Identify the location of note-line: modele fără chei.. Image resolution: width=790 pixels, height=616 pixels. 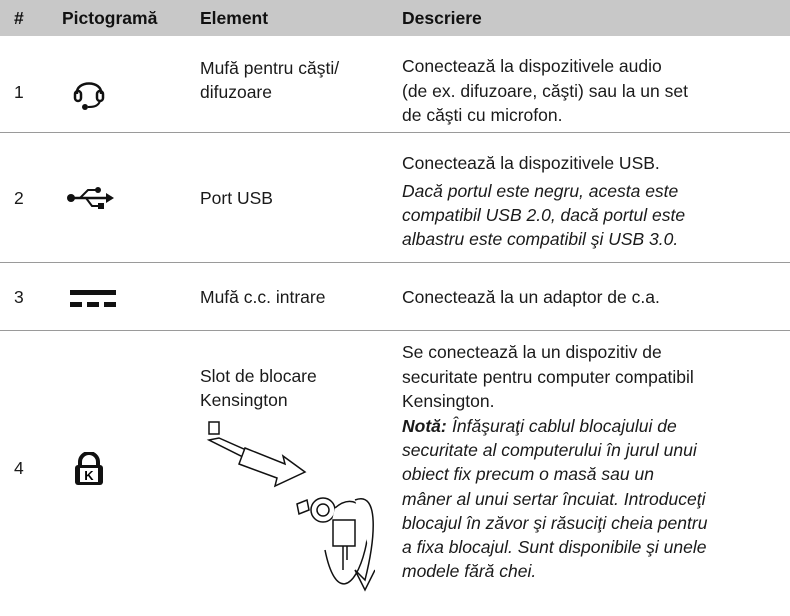
(469, 571).